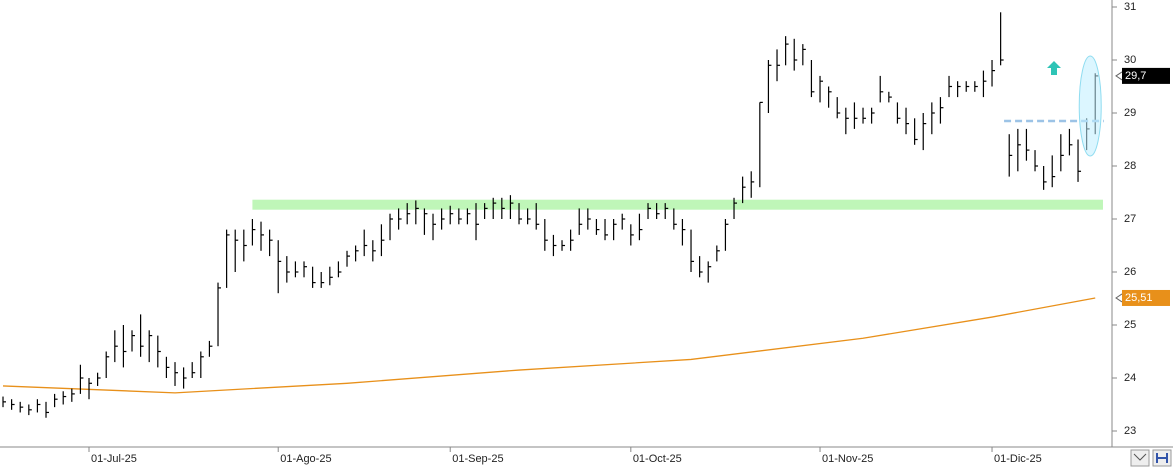  I want to click on y-tick-label: 25, so click(1130, 325).